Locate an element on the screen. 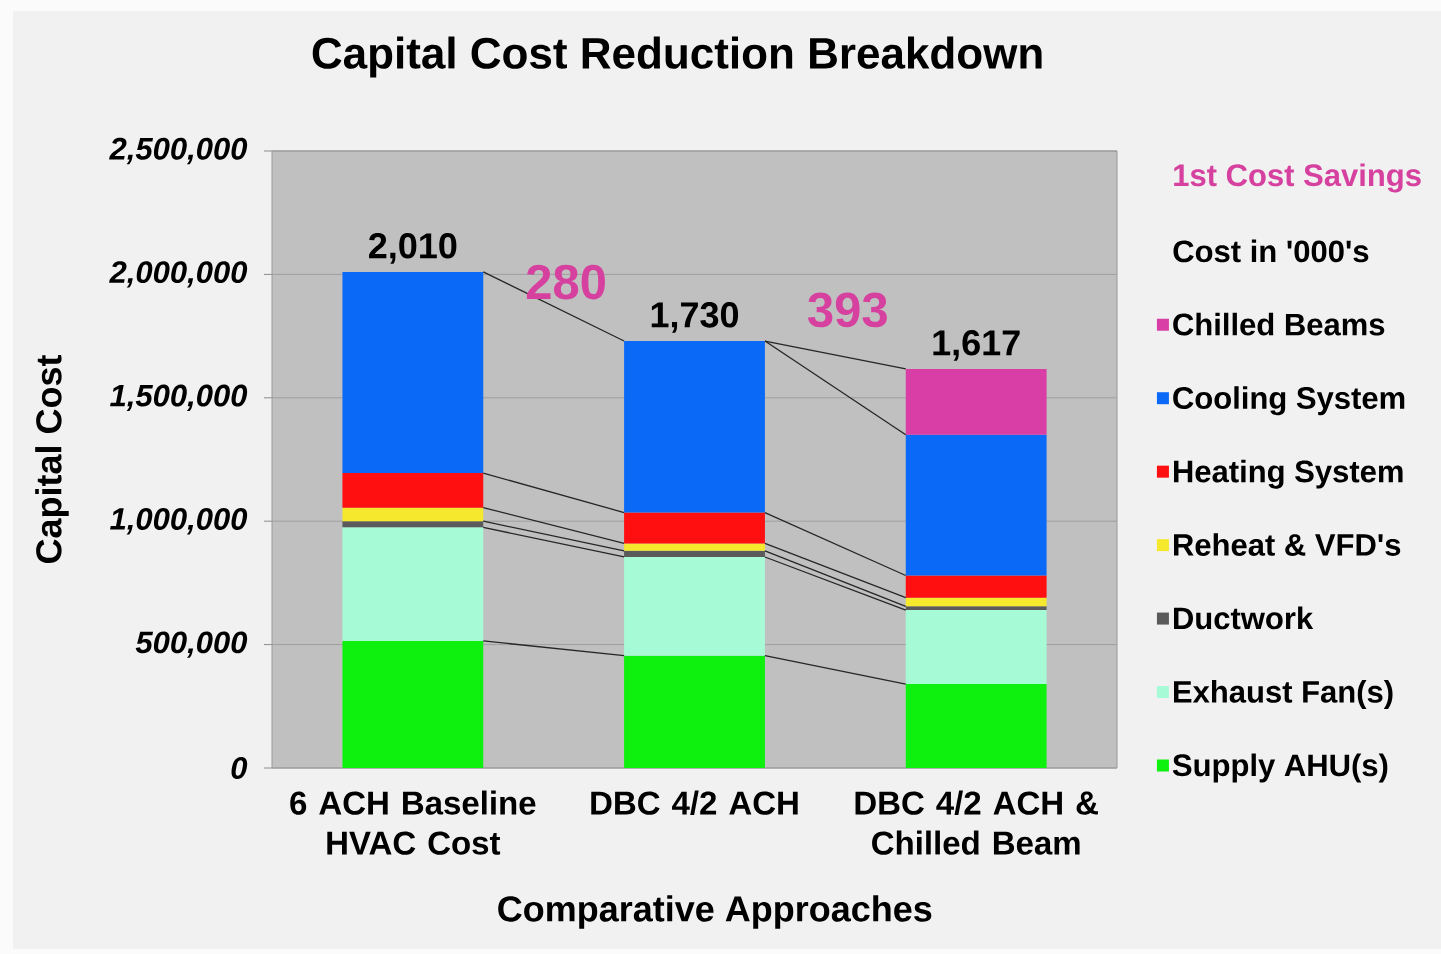 The height and width of the screenshot is (954, 1441). y-tick-label: 1,500,000 is located at coordinates (179, 398).